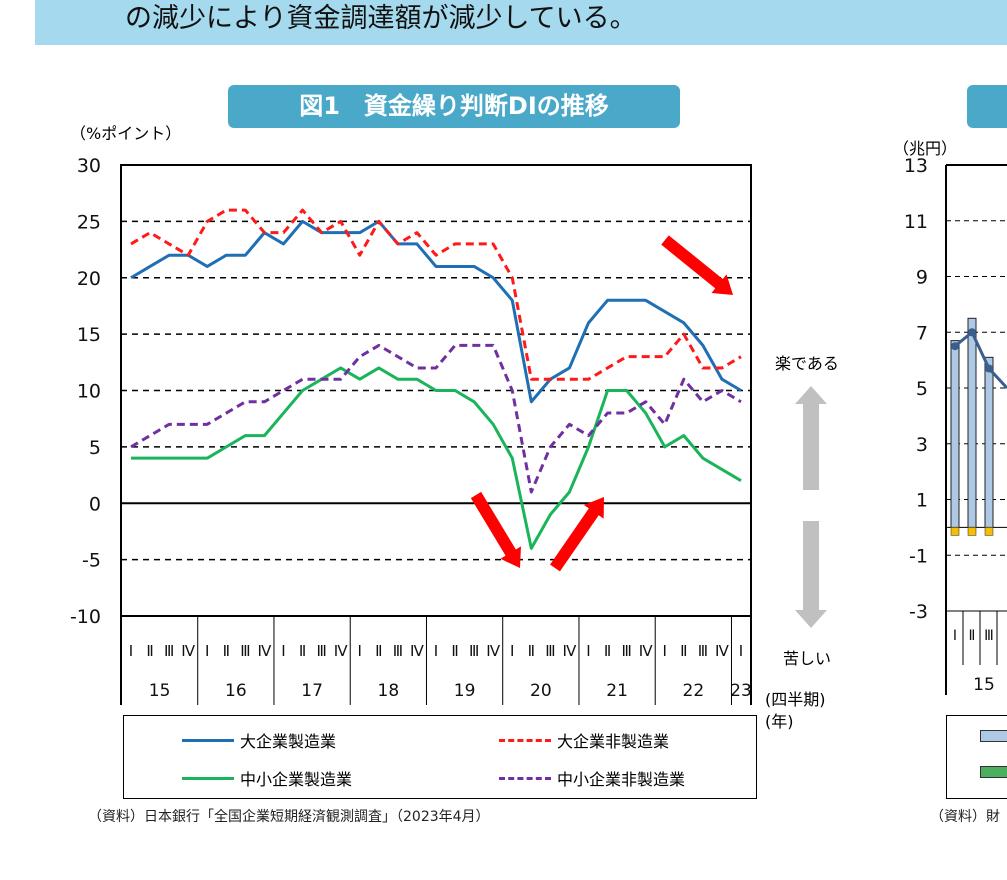 The width and height of the screenshot is (1007, 880). What do you see at coordinates (312, 691) in the screenshot?
I see `x-tick-year: 17` at bounding box center [312, 691].